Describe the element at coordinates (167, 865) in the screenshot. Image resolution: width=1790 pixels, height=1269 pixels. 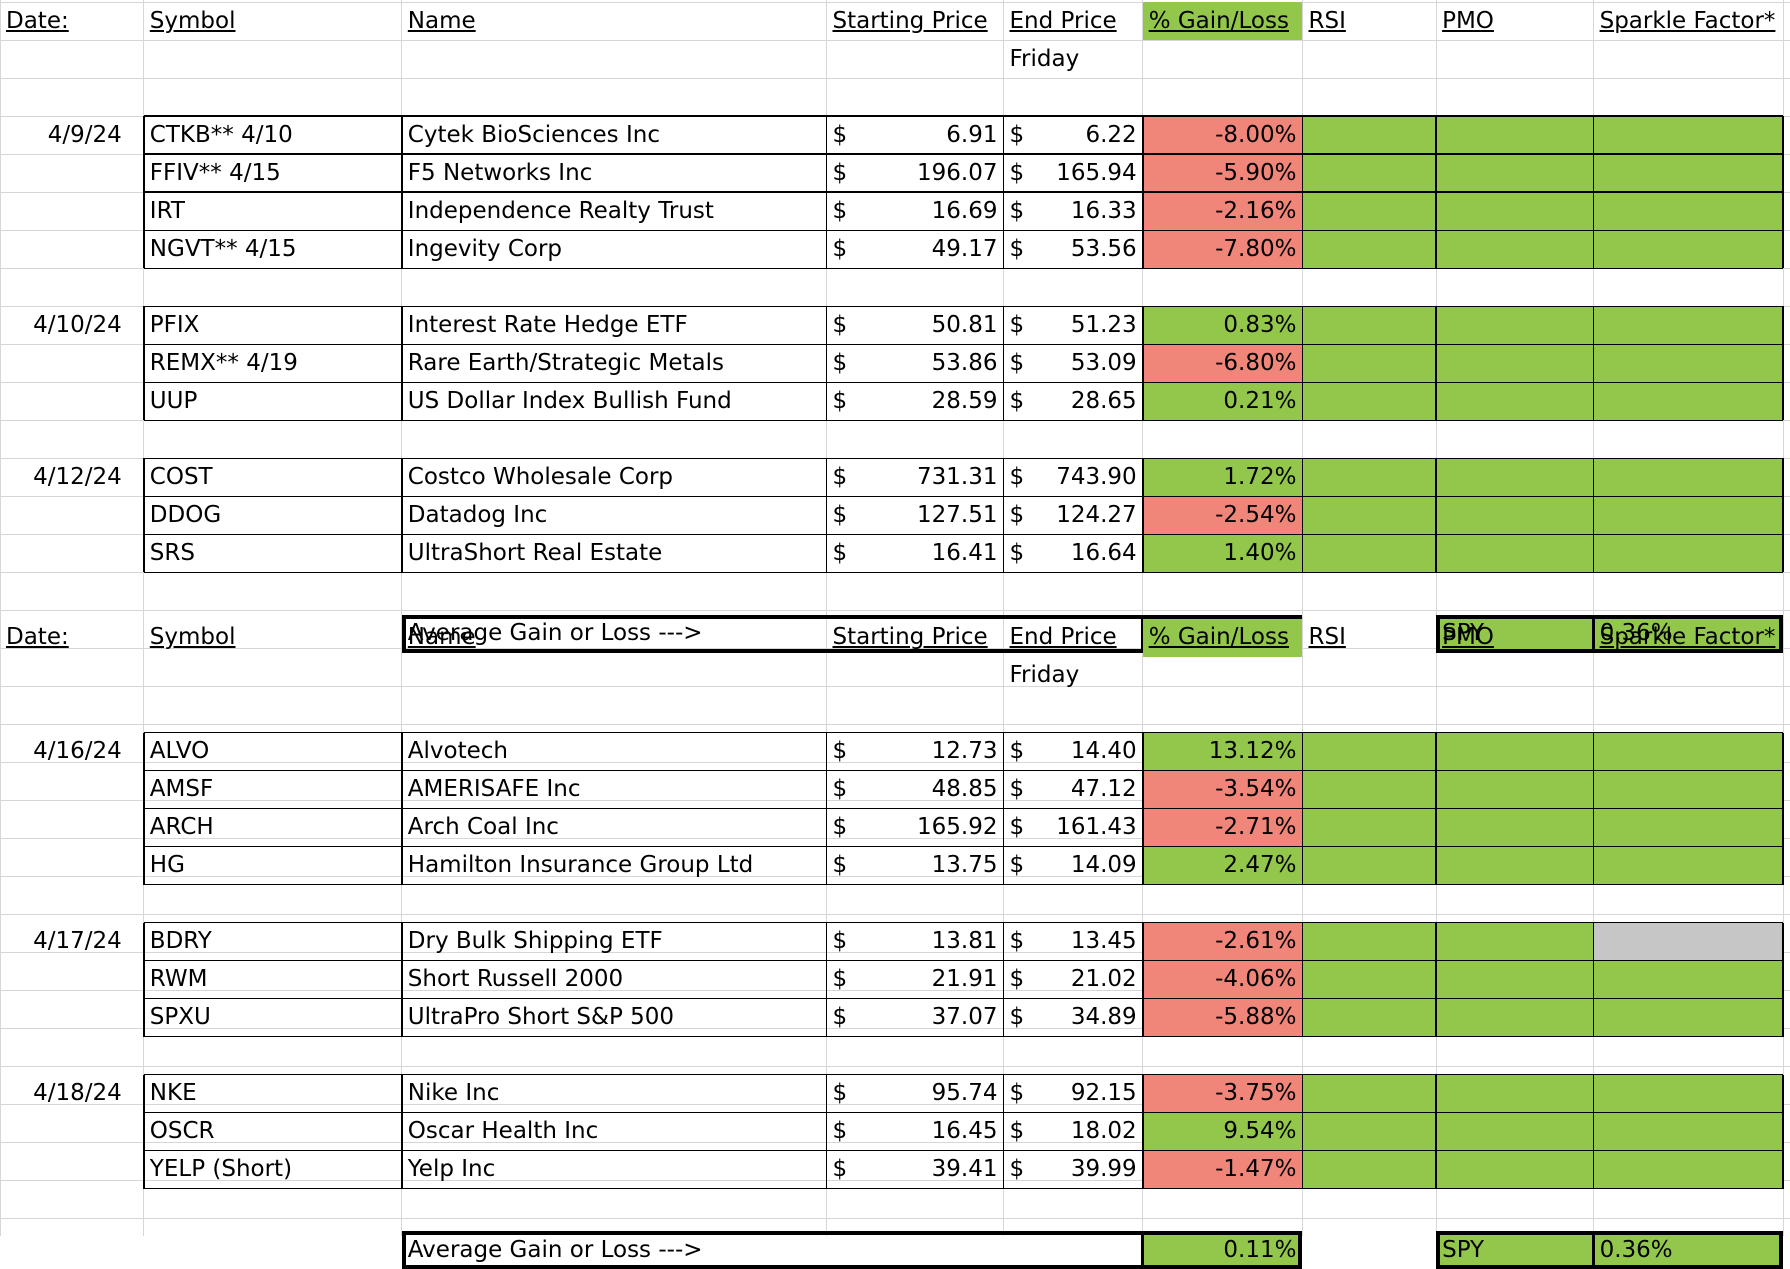
I see `symbol-cell: HG` at that location.